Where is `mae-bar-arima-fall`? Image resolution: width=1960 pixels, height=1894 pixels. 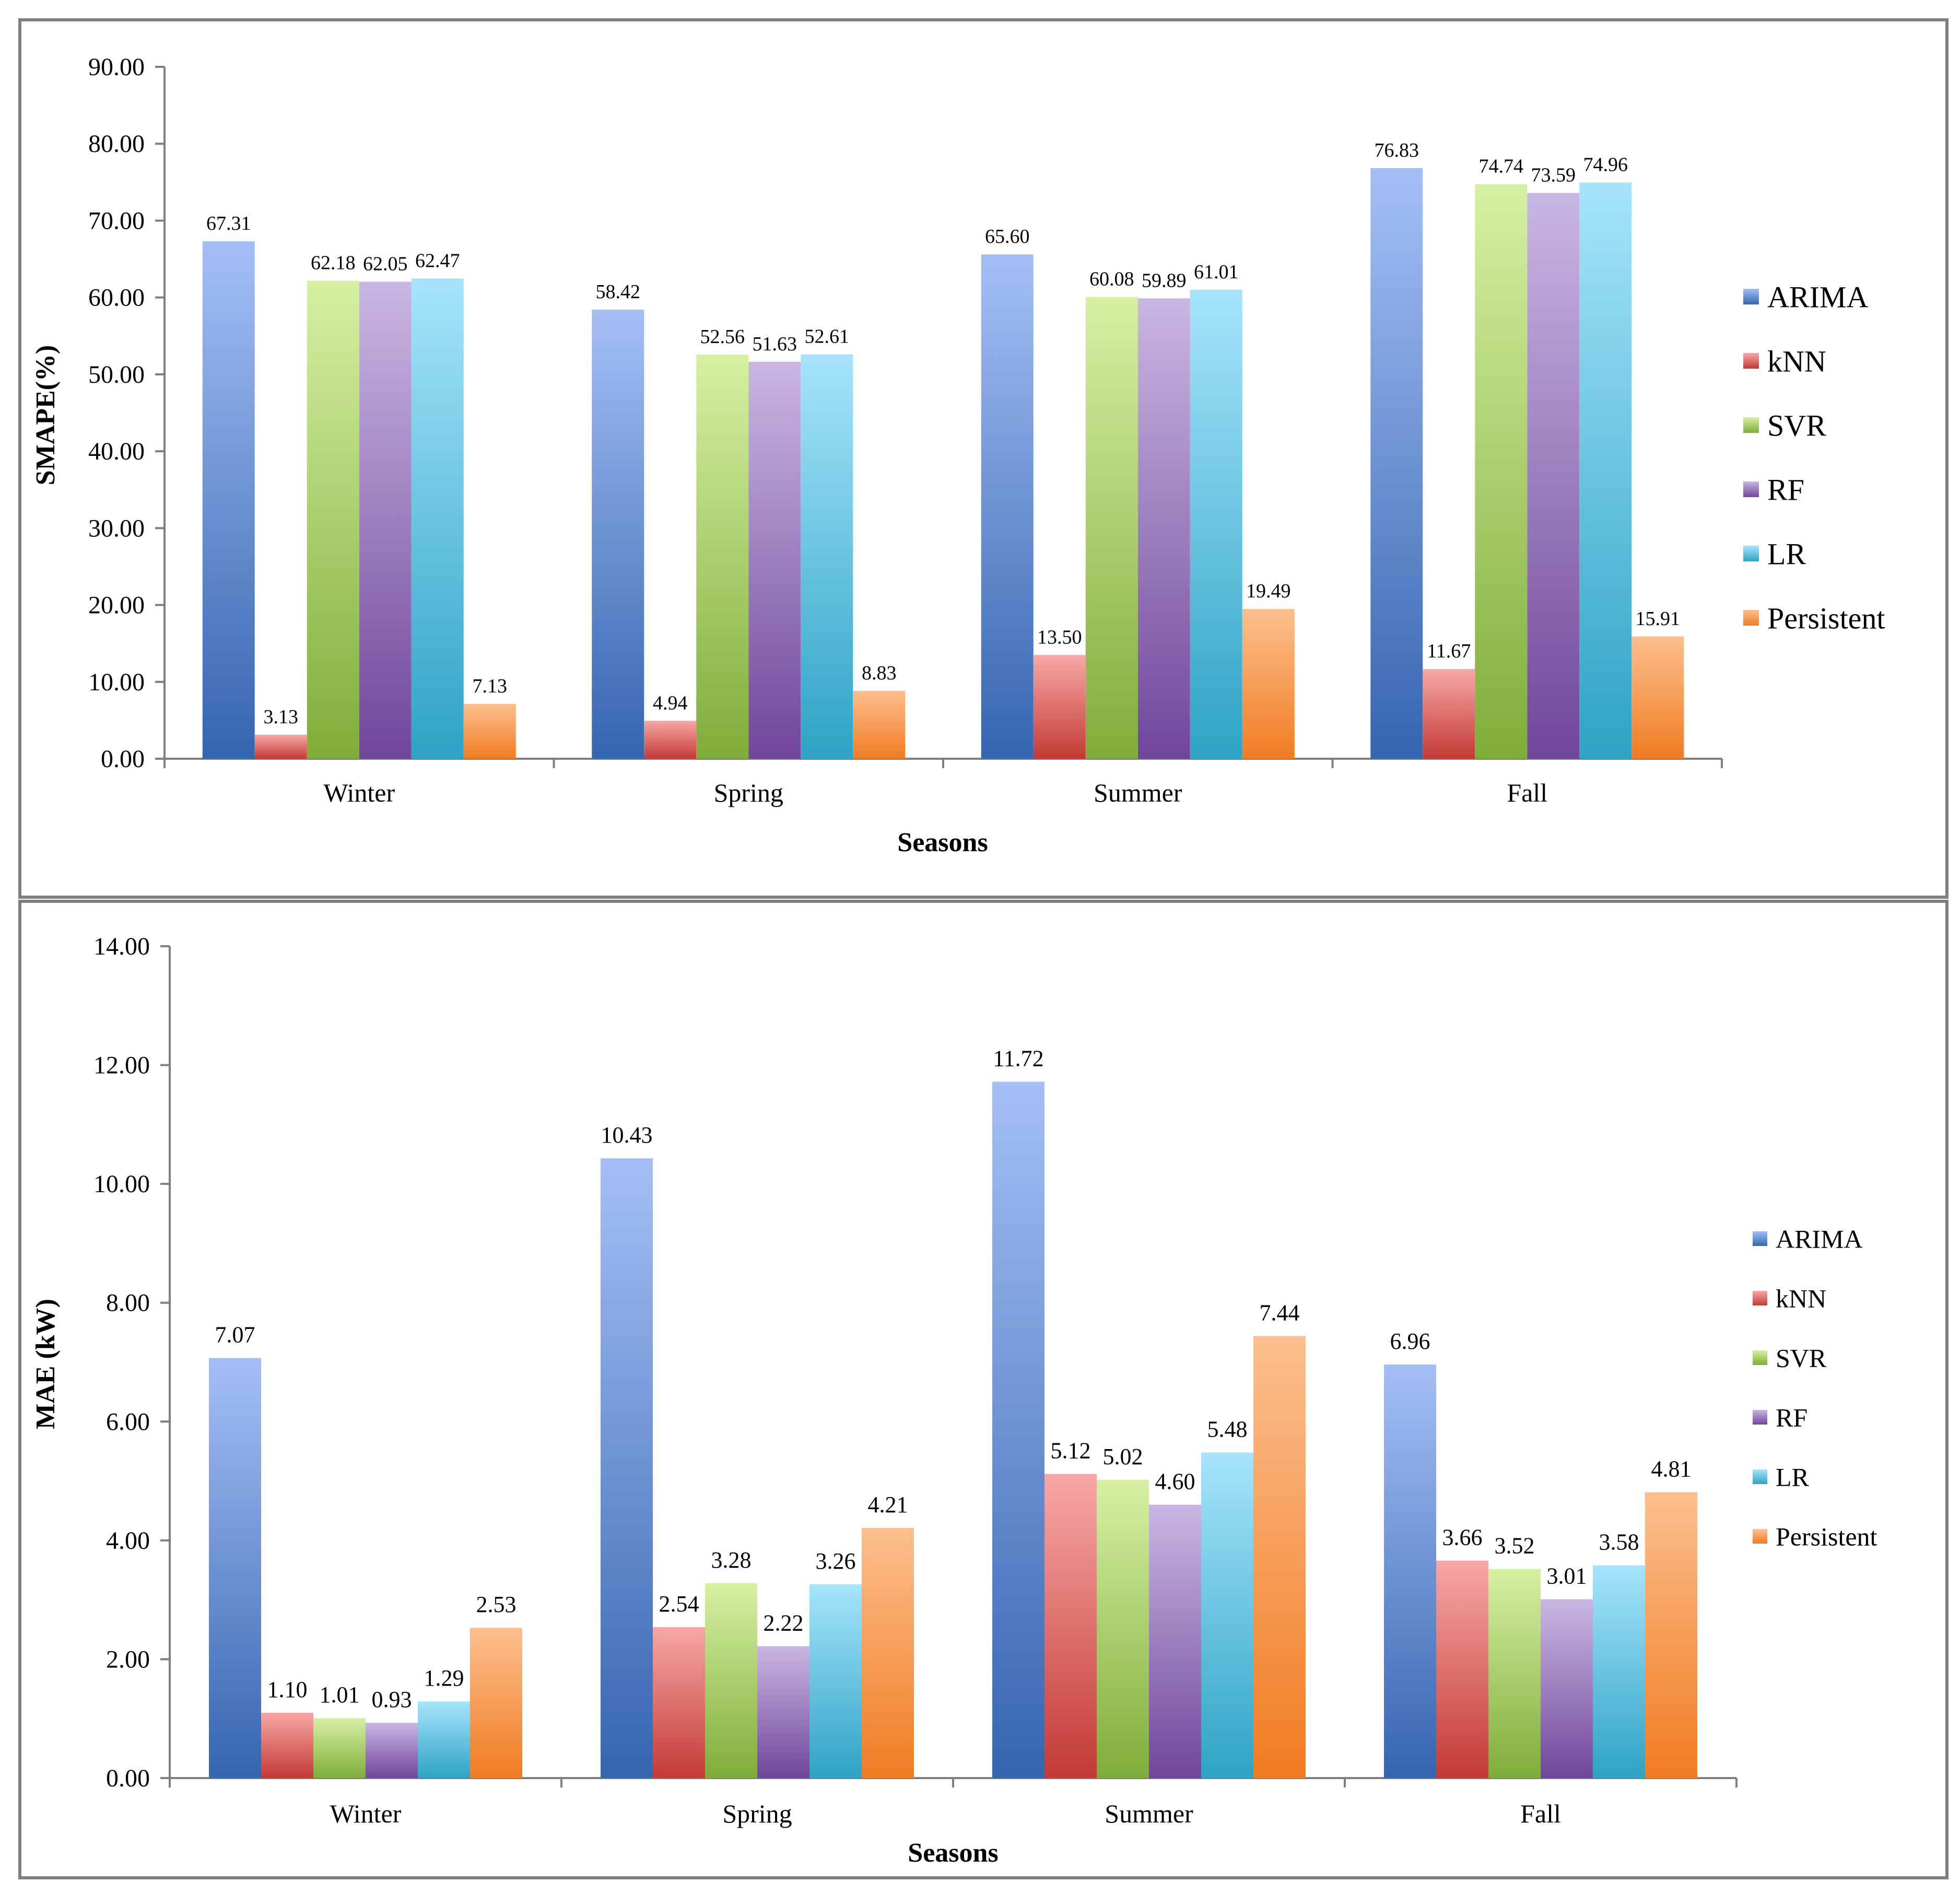
mae-bar-arima-fall is located at coordinates (1410, 1571).